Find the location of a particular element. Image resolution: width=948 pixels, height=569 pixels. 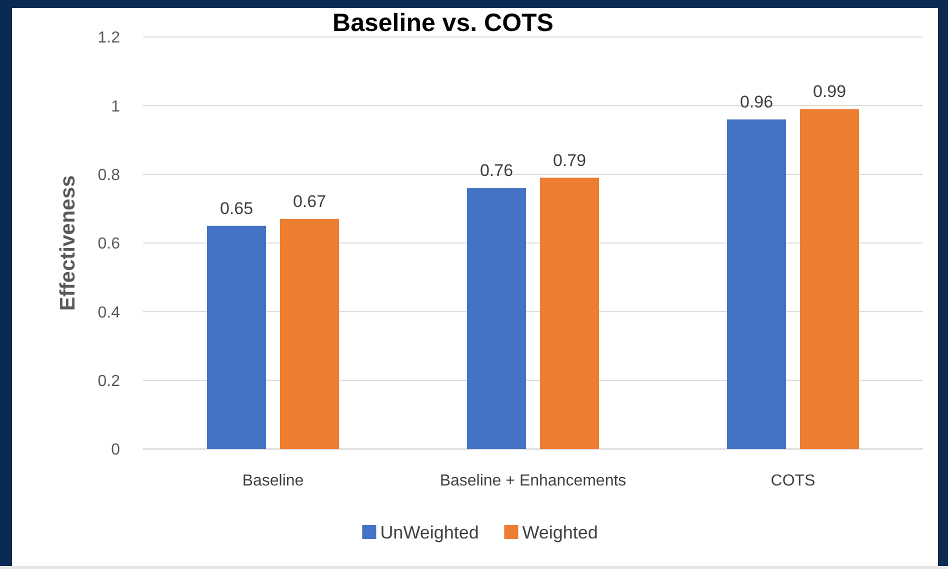

chart-title: Baseline vs. COTS is located at coordinates (443, 22).